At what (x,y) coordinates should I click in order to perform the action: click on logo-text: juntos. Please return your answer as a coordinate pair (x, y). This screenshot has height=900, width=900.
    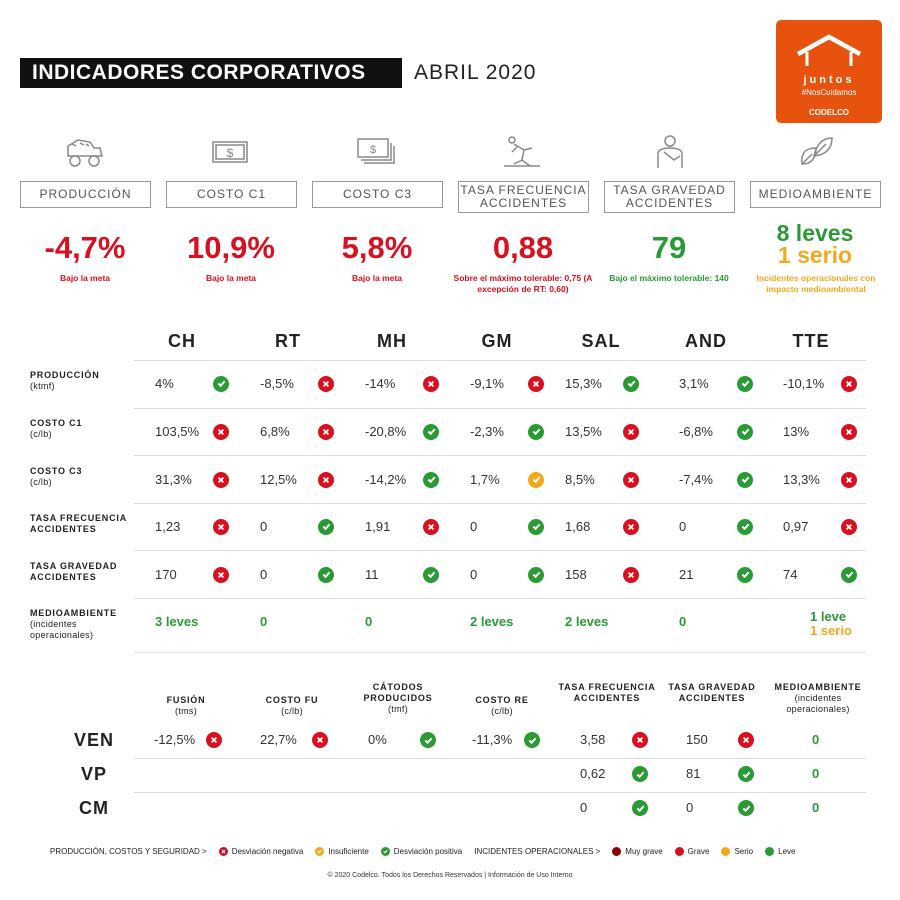
    Looking at the image, I should click on (829, 80).